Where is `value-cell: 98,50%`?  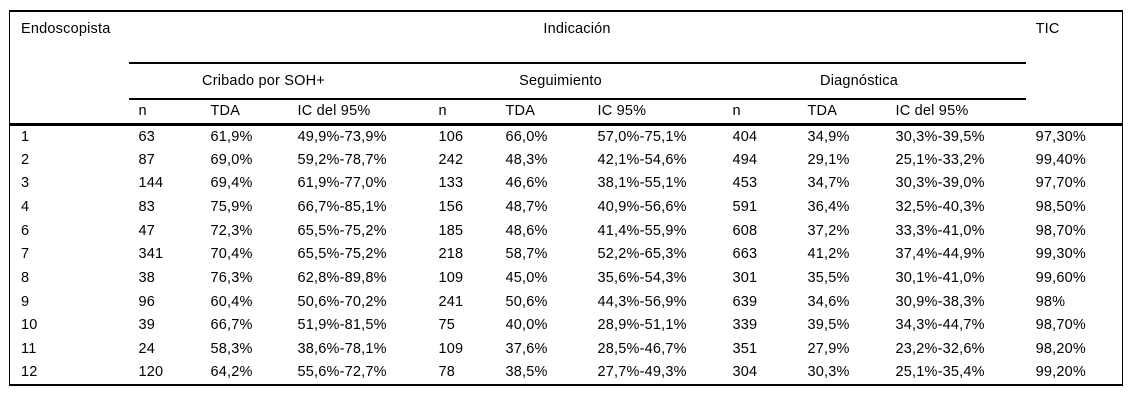 value-cell: 98,50% is located at coordinates (1060, 206).